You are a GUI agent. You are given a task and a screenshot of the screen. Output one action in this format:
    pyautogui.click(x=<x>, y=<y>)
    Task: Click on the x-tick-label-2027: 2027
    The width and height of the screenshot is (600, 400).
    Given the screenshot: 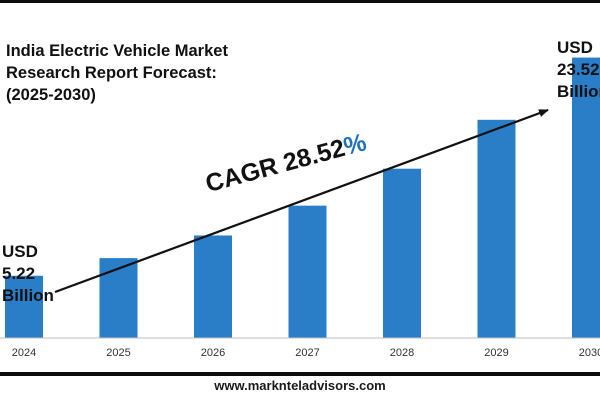 What is the action you would take?
    pyautogui.click(x=307, y=353)
    